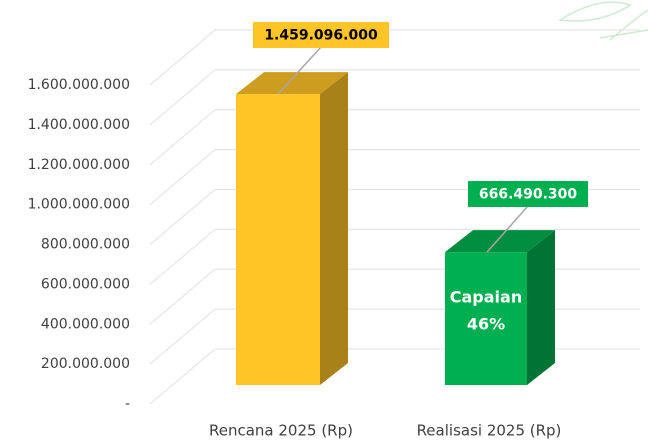  I want to click on y-tick-label: 1.600.000.000, so click(79, 85).